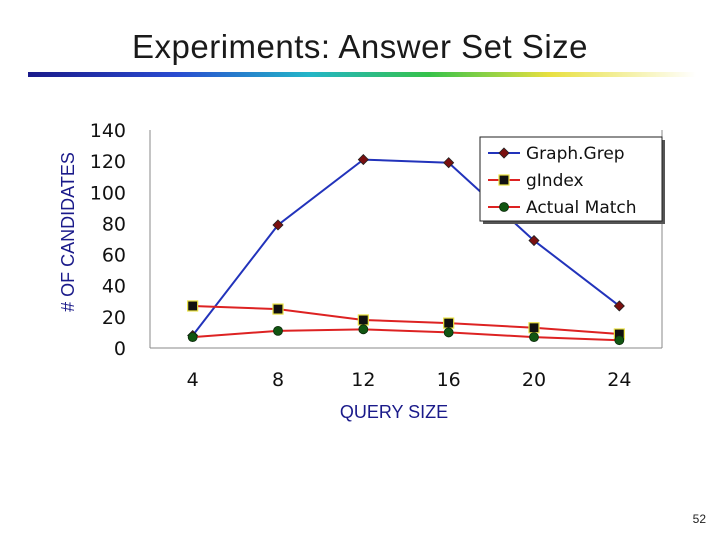 This screenshot has height=540, width=720. What do you see at coordinates (108, 162) in the screenshot?
I see `y-tick-label: 120` at bounding box center [108, 162].